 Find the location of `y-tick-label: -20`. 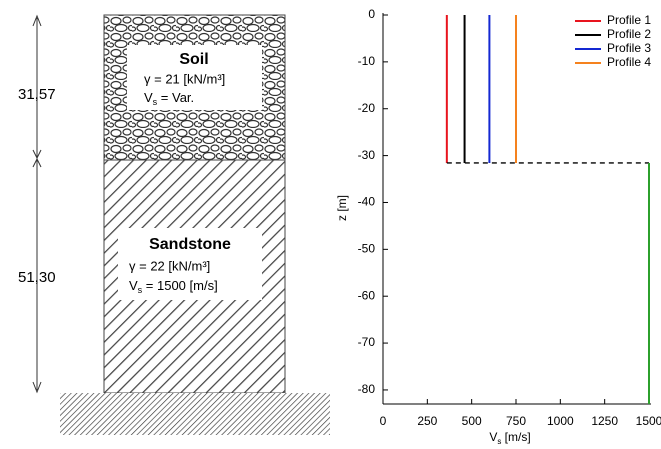

y-tick-label: -20 is located at coordinates (367, 108).